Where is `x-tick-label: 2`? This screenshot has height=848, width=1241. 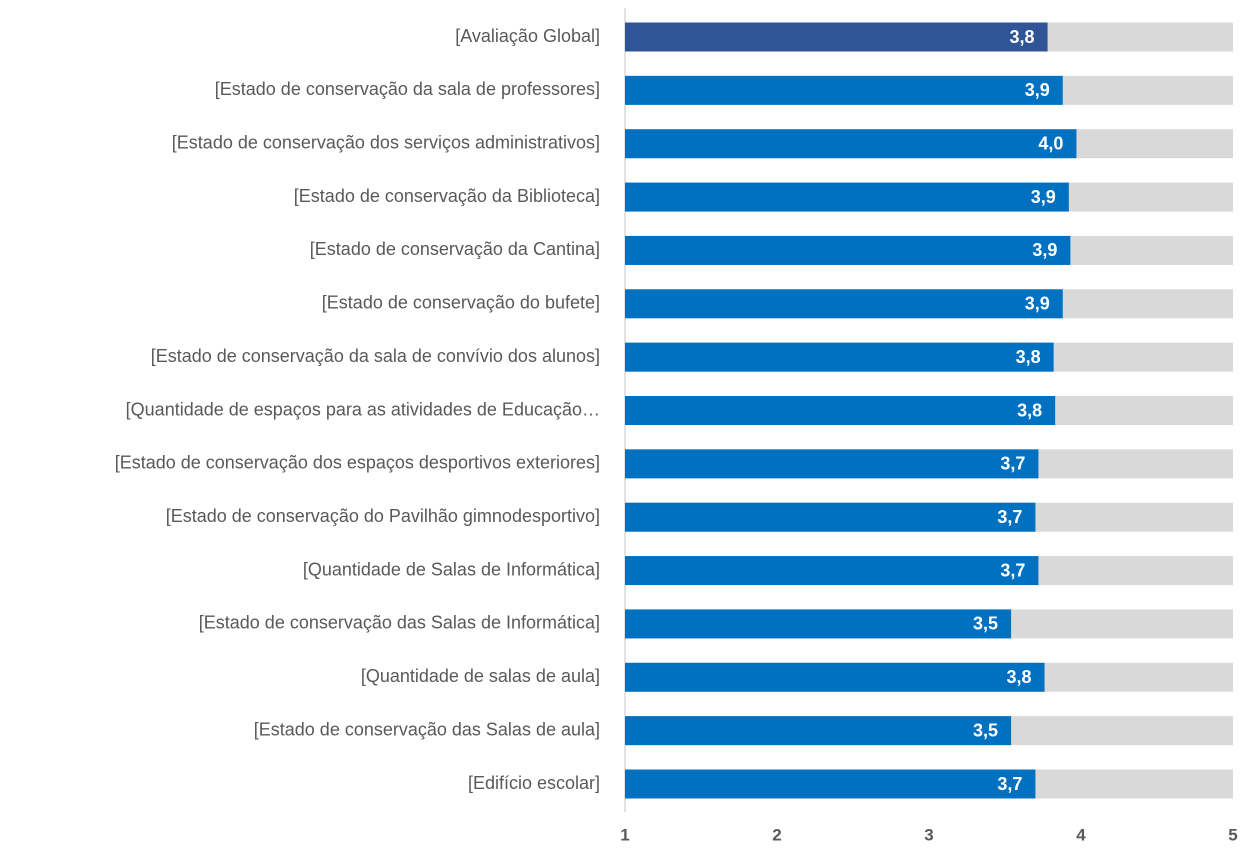
x-tick-label: 2 is located at coordinates (776, 834).